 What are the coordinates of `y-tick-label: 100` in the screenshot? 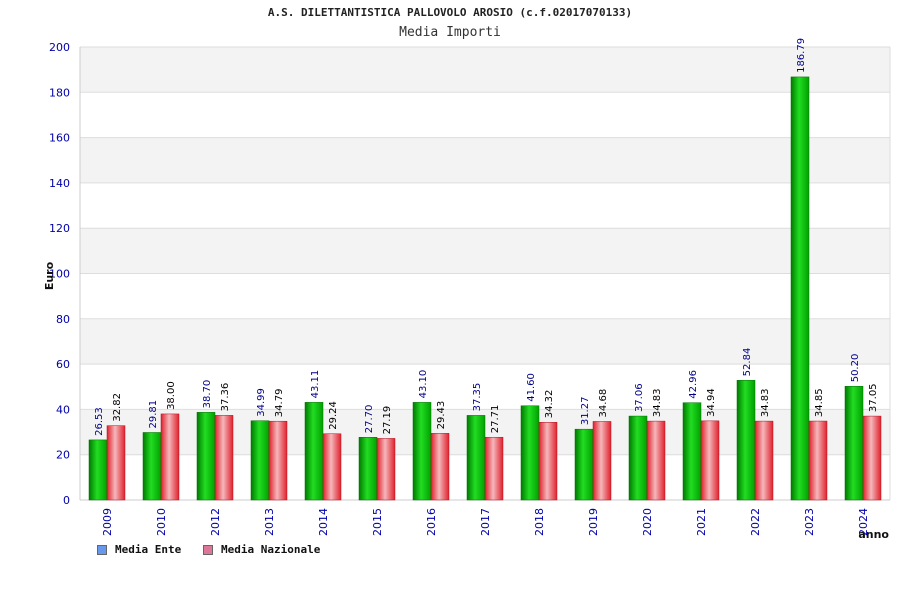 It's located at (59, 274).